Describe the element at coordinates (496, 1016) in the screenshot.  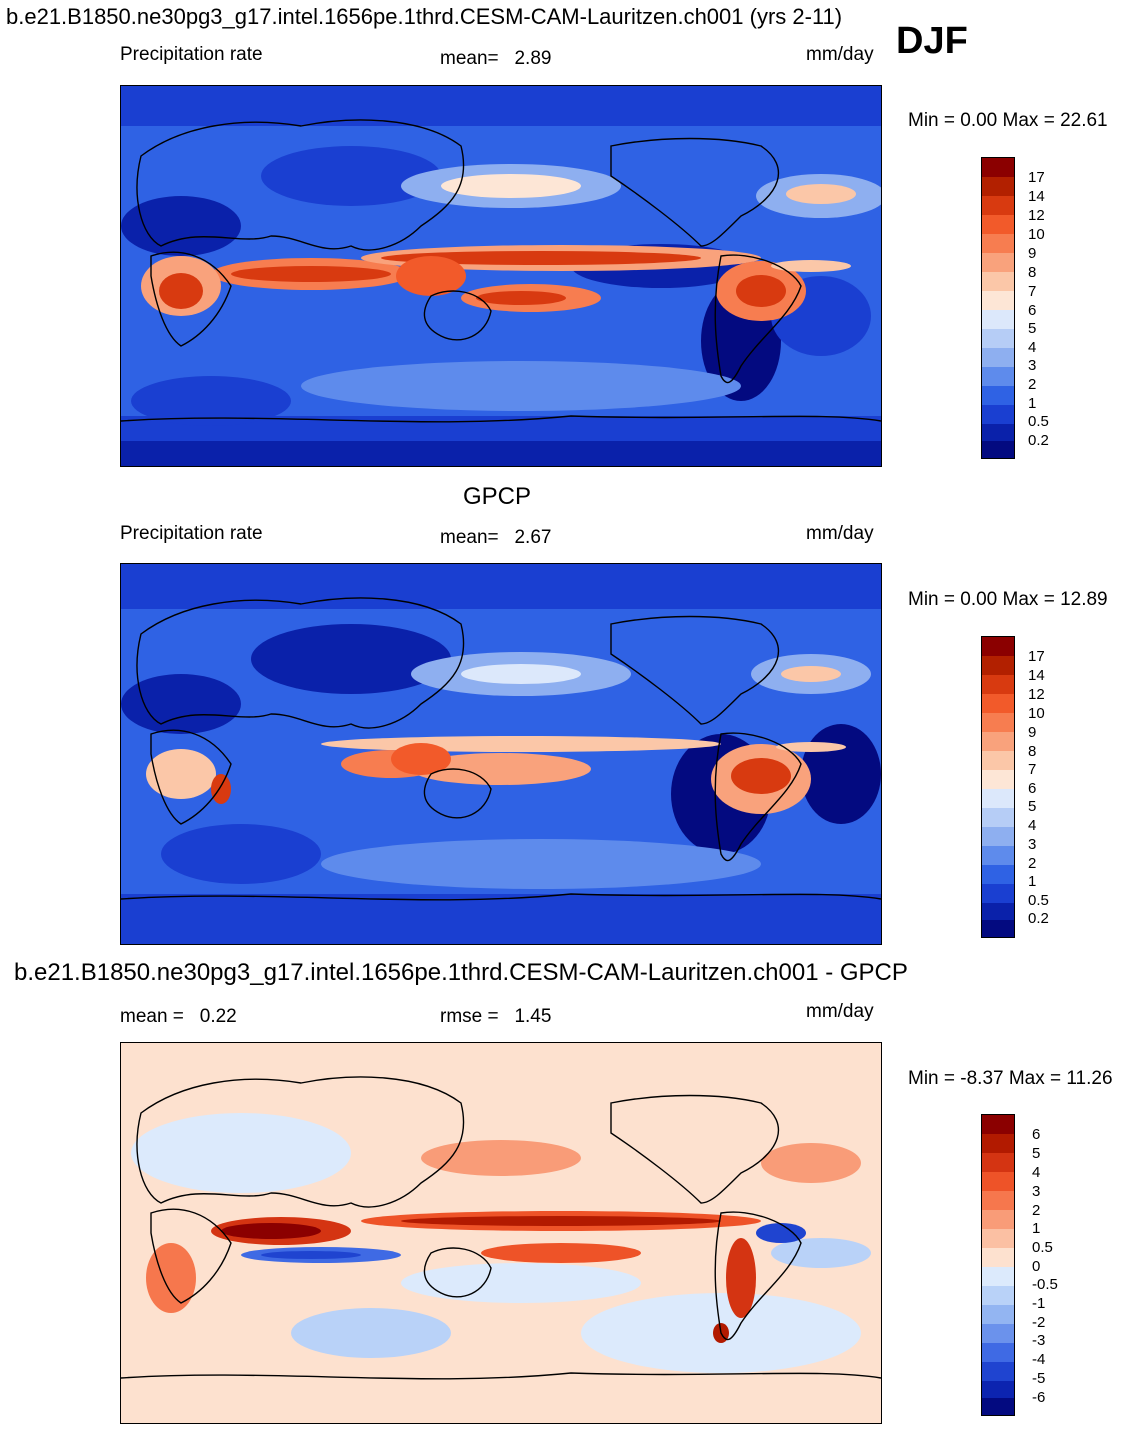
I see `panel3-rmse-label: rmse = 1.45` at that location.